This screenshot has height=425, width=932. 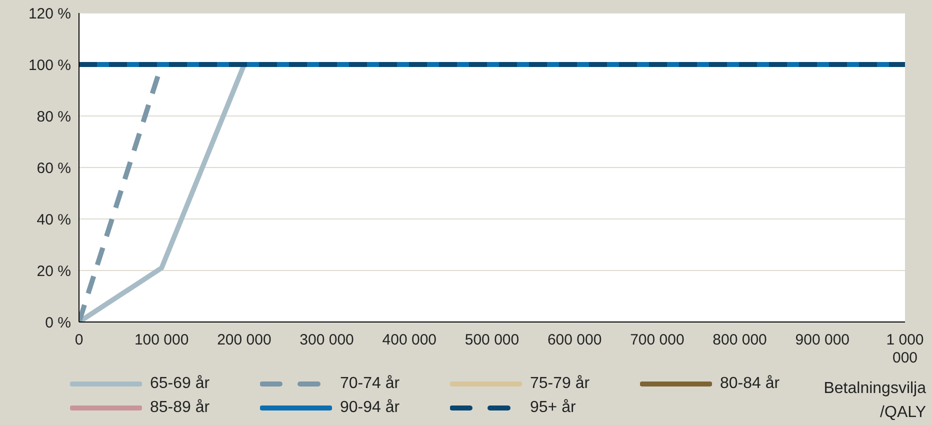 I want to click on y-tick-label: 80 %, so click(x=53, y=117).